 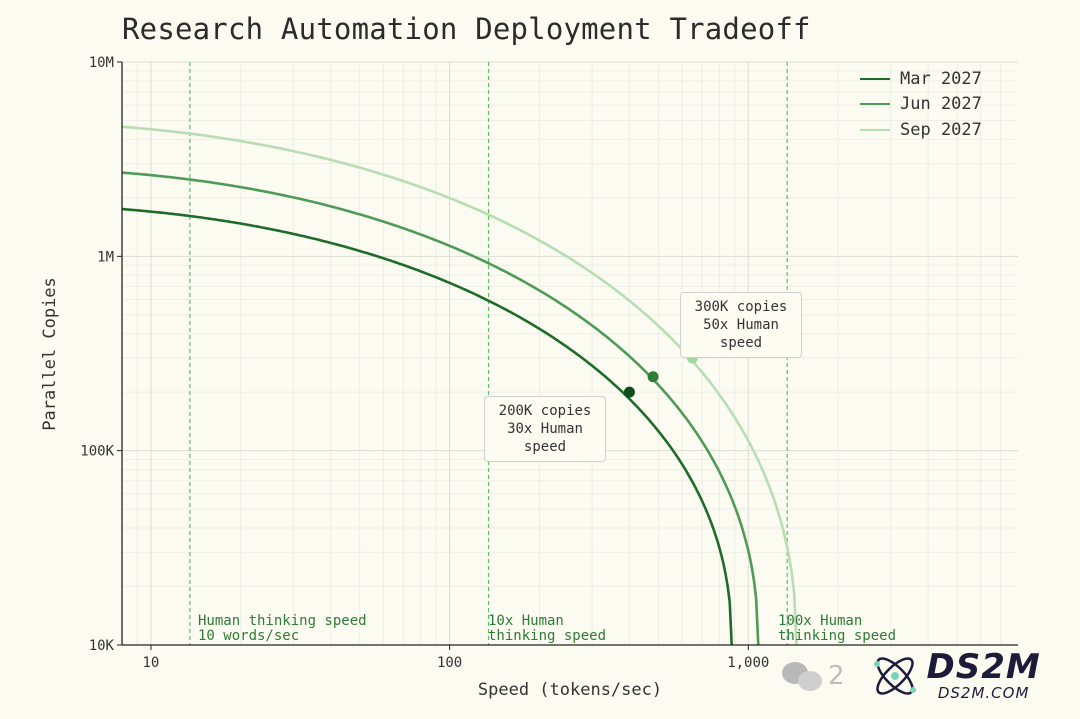 I want to click on ref-label-10x: 10x Human thinking speed, so click(x=547, y=628).